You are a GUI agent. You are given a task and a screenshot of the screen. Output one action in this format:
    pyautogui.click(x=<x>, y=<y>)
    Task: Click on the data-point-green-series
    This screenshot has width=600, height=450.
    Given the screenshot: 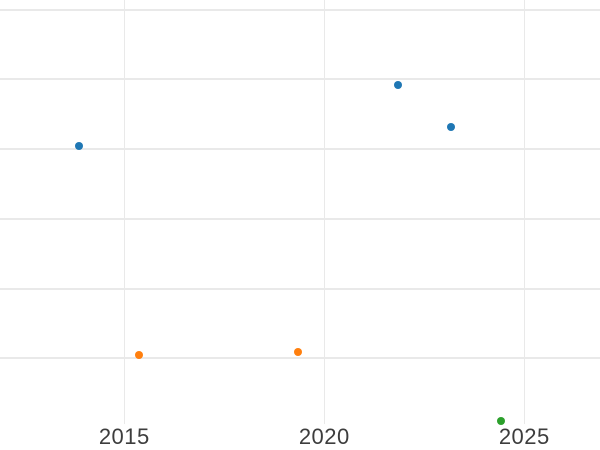 What is the action you would take?
    pyautogui.click(x=500, y=421)
    